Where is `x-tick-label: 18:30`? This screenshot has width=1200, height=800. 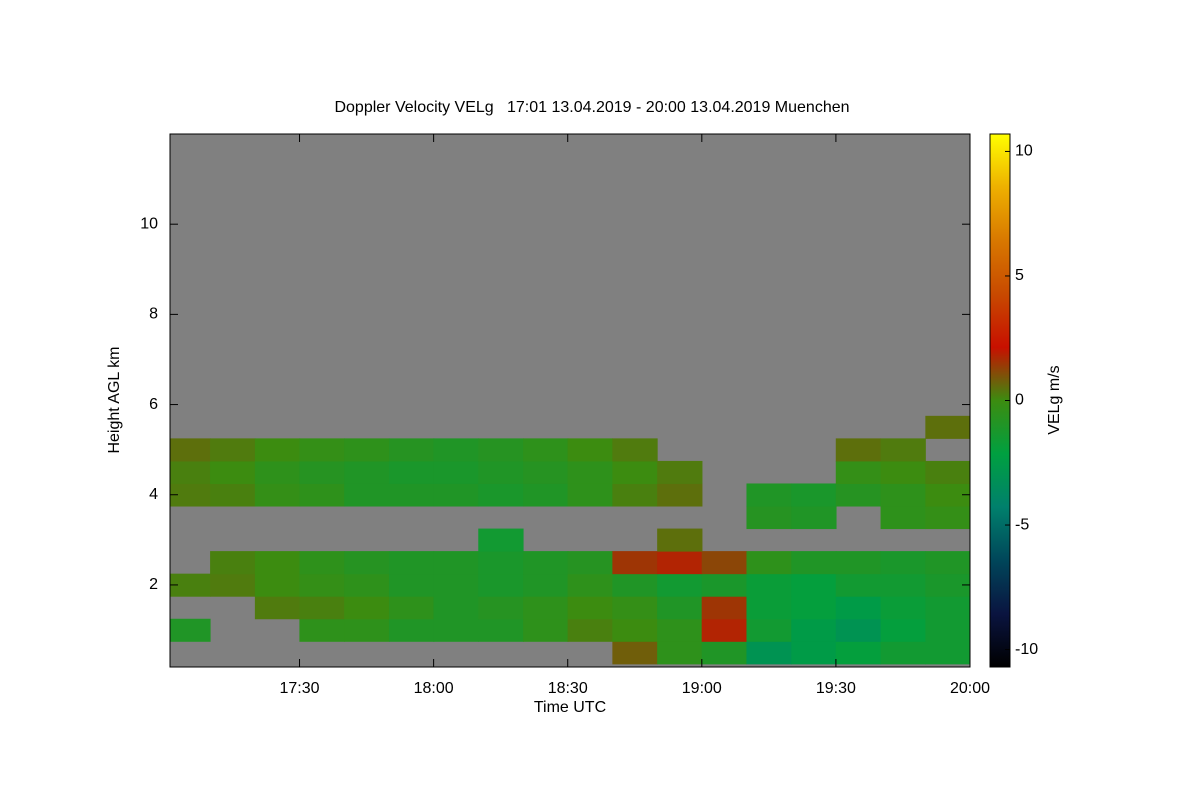 x-tick-label: 18:30 is located at coordinates (568, 688).